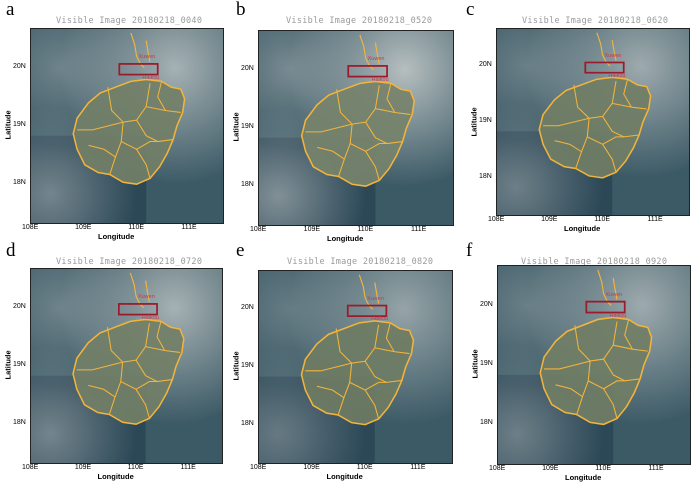 The height and width of the screenshot is (482, 691). What do you see at coordinates (240, 250) in the screenshot?
I see `panel-letter: e` at bounding box center [240, 250].